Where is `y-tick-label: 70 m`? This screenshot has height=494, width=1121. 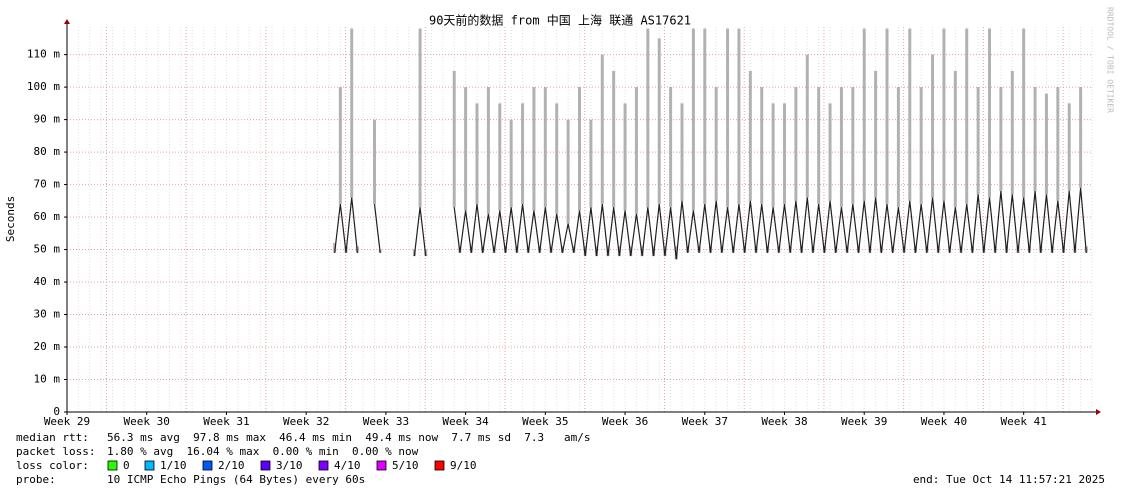
y-tick-label: 70 m is located at coordinates (47, 184).